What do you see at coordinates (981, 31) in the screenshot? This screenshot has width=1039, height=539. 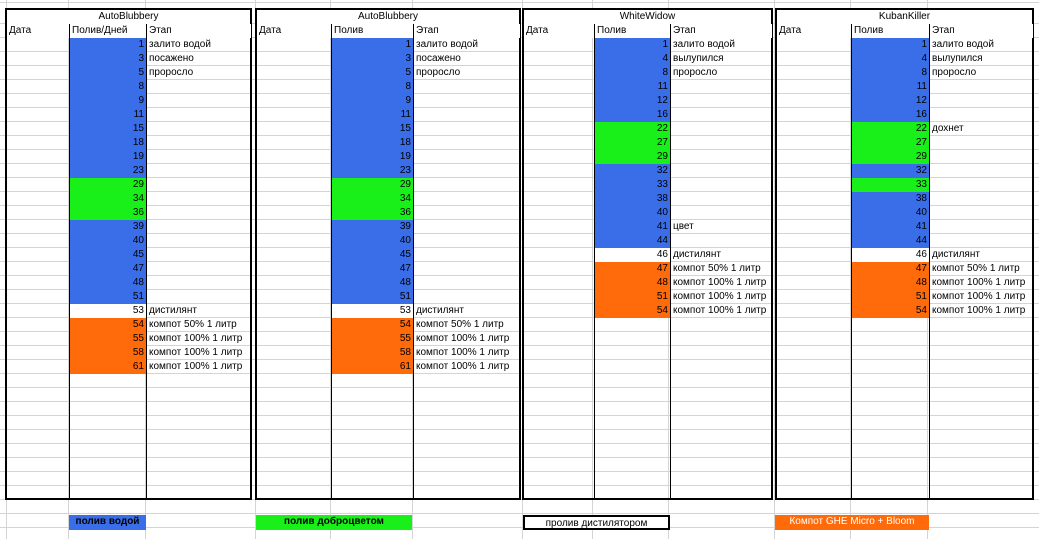 I see `stage-header: Этап` at bounding box center [981, 31].